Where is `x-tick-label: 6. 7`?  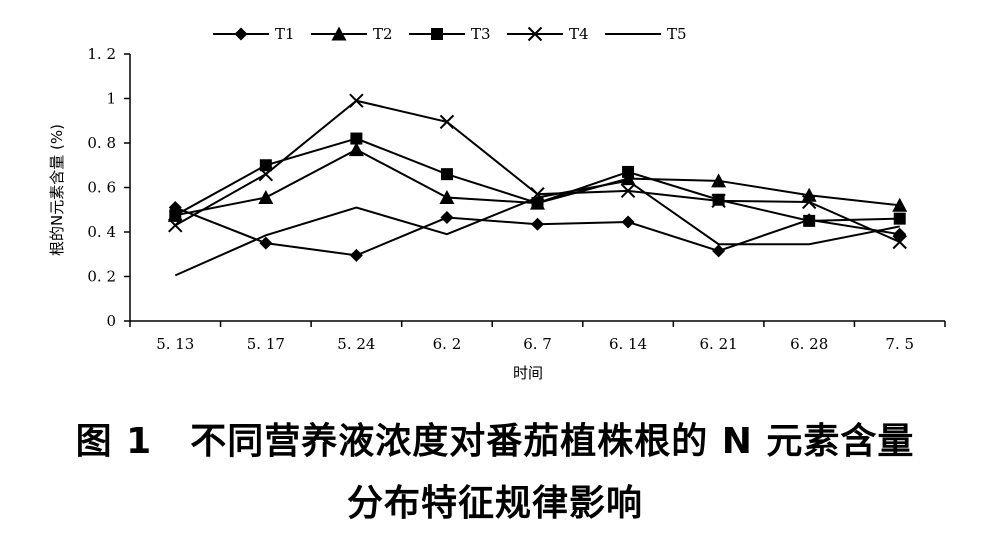
x-tick-label: 6. 7 is located at coordinates (537, 344).